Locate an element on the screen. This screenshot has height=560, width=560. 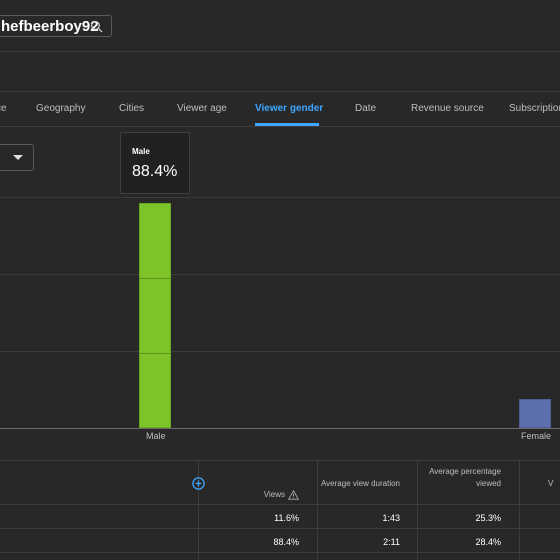
tab-revenue-source: Revenue source is located at coordinates (447, 108).